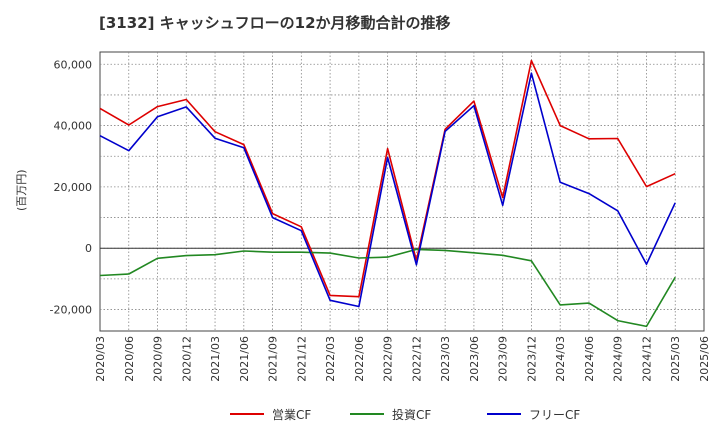 The image size is (720, 440). I want to click on x-tick-label: 2022/06, so click(359, 359).